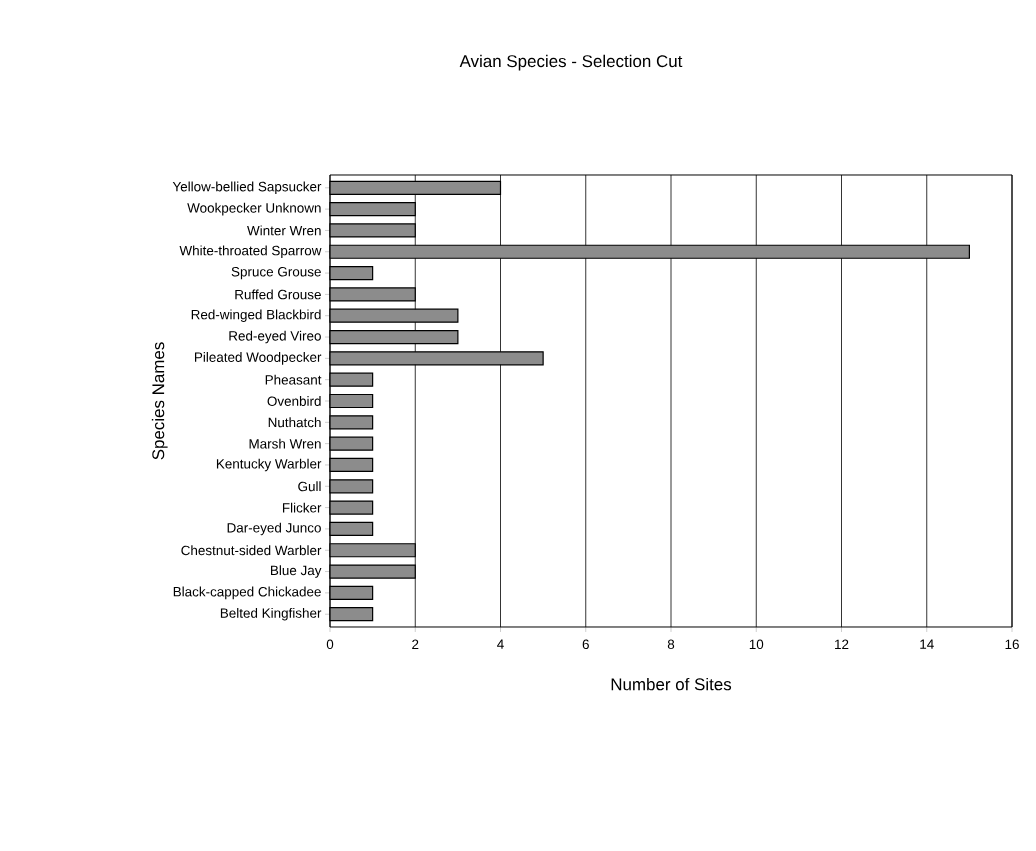  I want to click on x-tick-label: 2, so click(415, 644).